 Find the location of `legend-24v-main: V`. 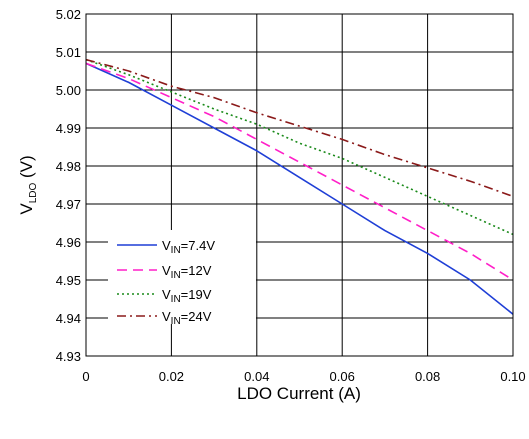

legend-24v-main: V is located at coordinates (166, 316).